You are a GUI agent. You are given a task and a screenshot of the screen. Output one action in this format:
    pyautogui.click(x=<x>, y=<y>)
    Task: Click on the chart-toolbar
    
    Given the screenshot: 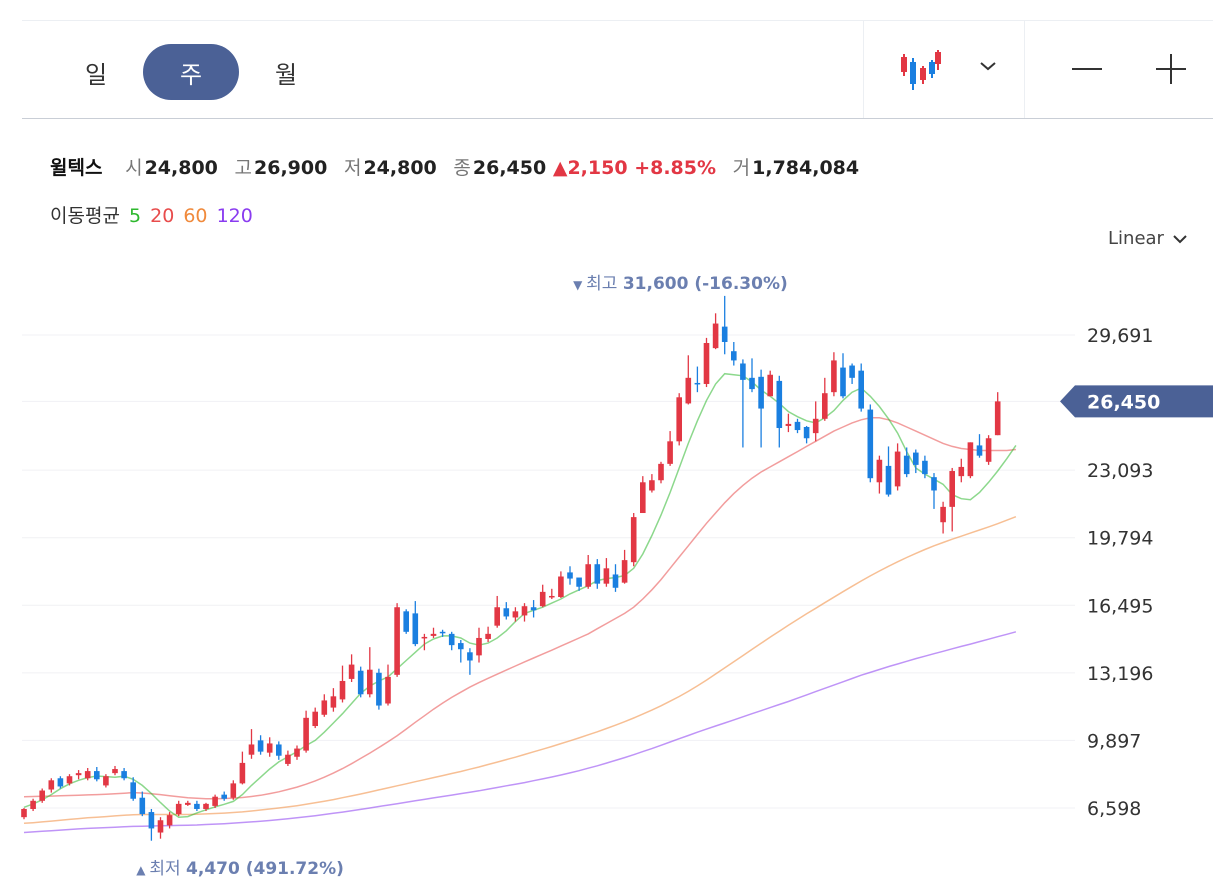 What is the action you would take?
    pyautogui.click(x=617, y=69)
    